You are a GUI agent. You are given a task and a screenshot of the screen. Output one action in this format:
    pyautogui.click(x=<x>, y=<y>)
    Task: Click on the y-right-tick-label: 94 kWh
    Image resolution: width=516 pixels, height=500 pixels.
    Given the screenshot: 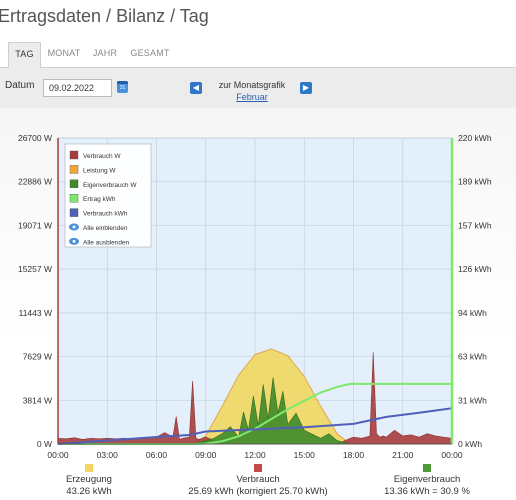 What is the action you would take?
    pyautogui.click(x=472, y=313)
    